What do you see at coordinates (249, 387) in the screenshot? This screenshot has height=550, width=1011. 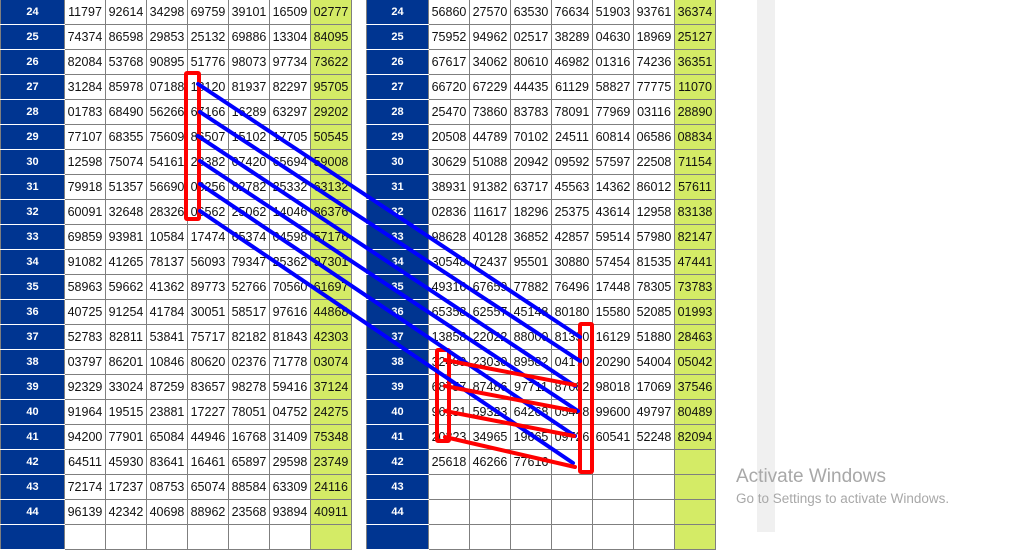 I see `number-cell: 98278` at bounding box center [249, 387].